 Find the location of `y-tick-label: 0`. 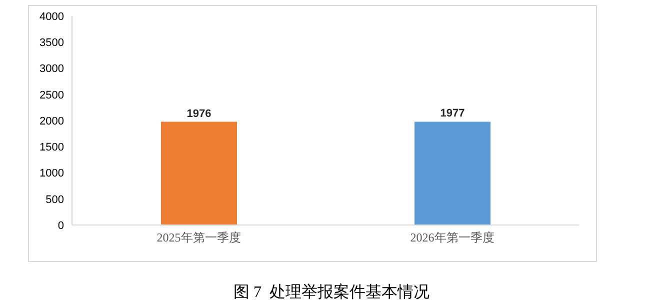

y-tick-label: 0 is located at coordinates (61, 226).